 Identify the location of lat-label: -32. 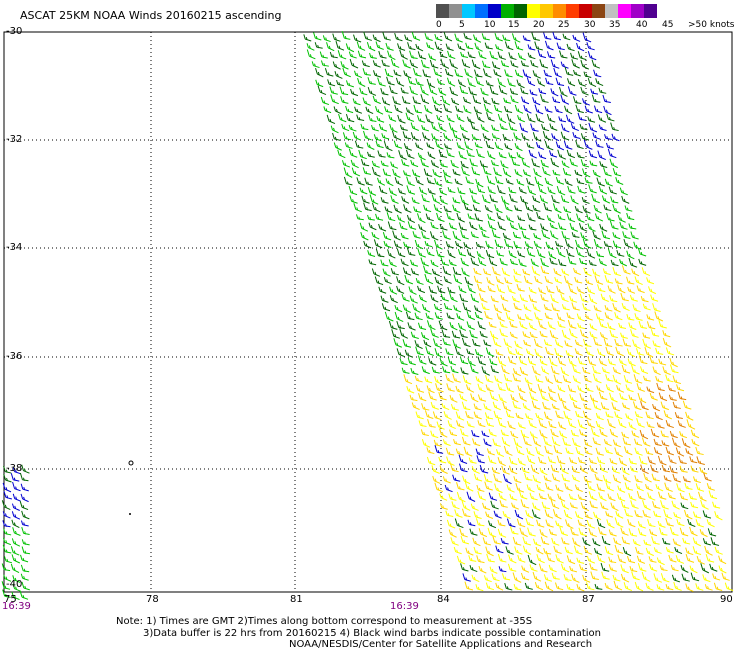
(14, 139).